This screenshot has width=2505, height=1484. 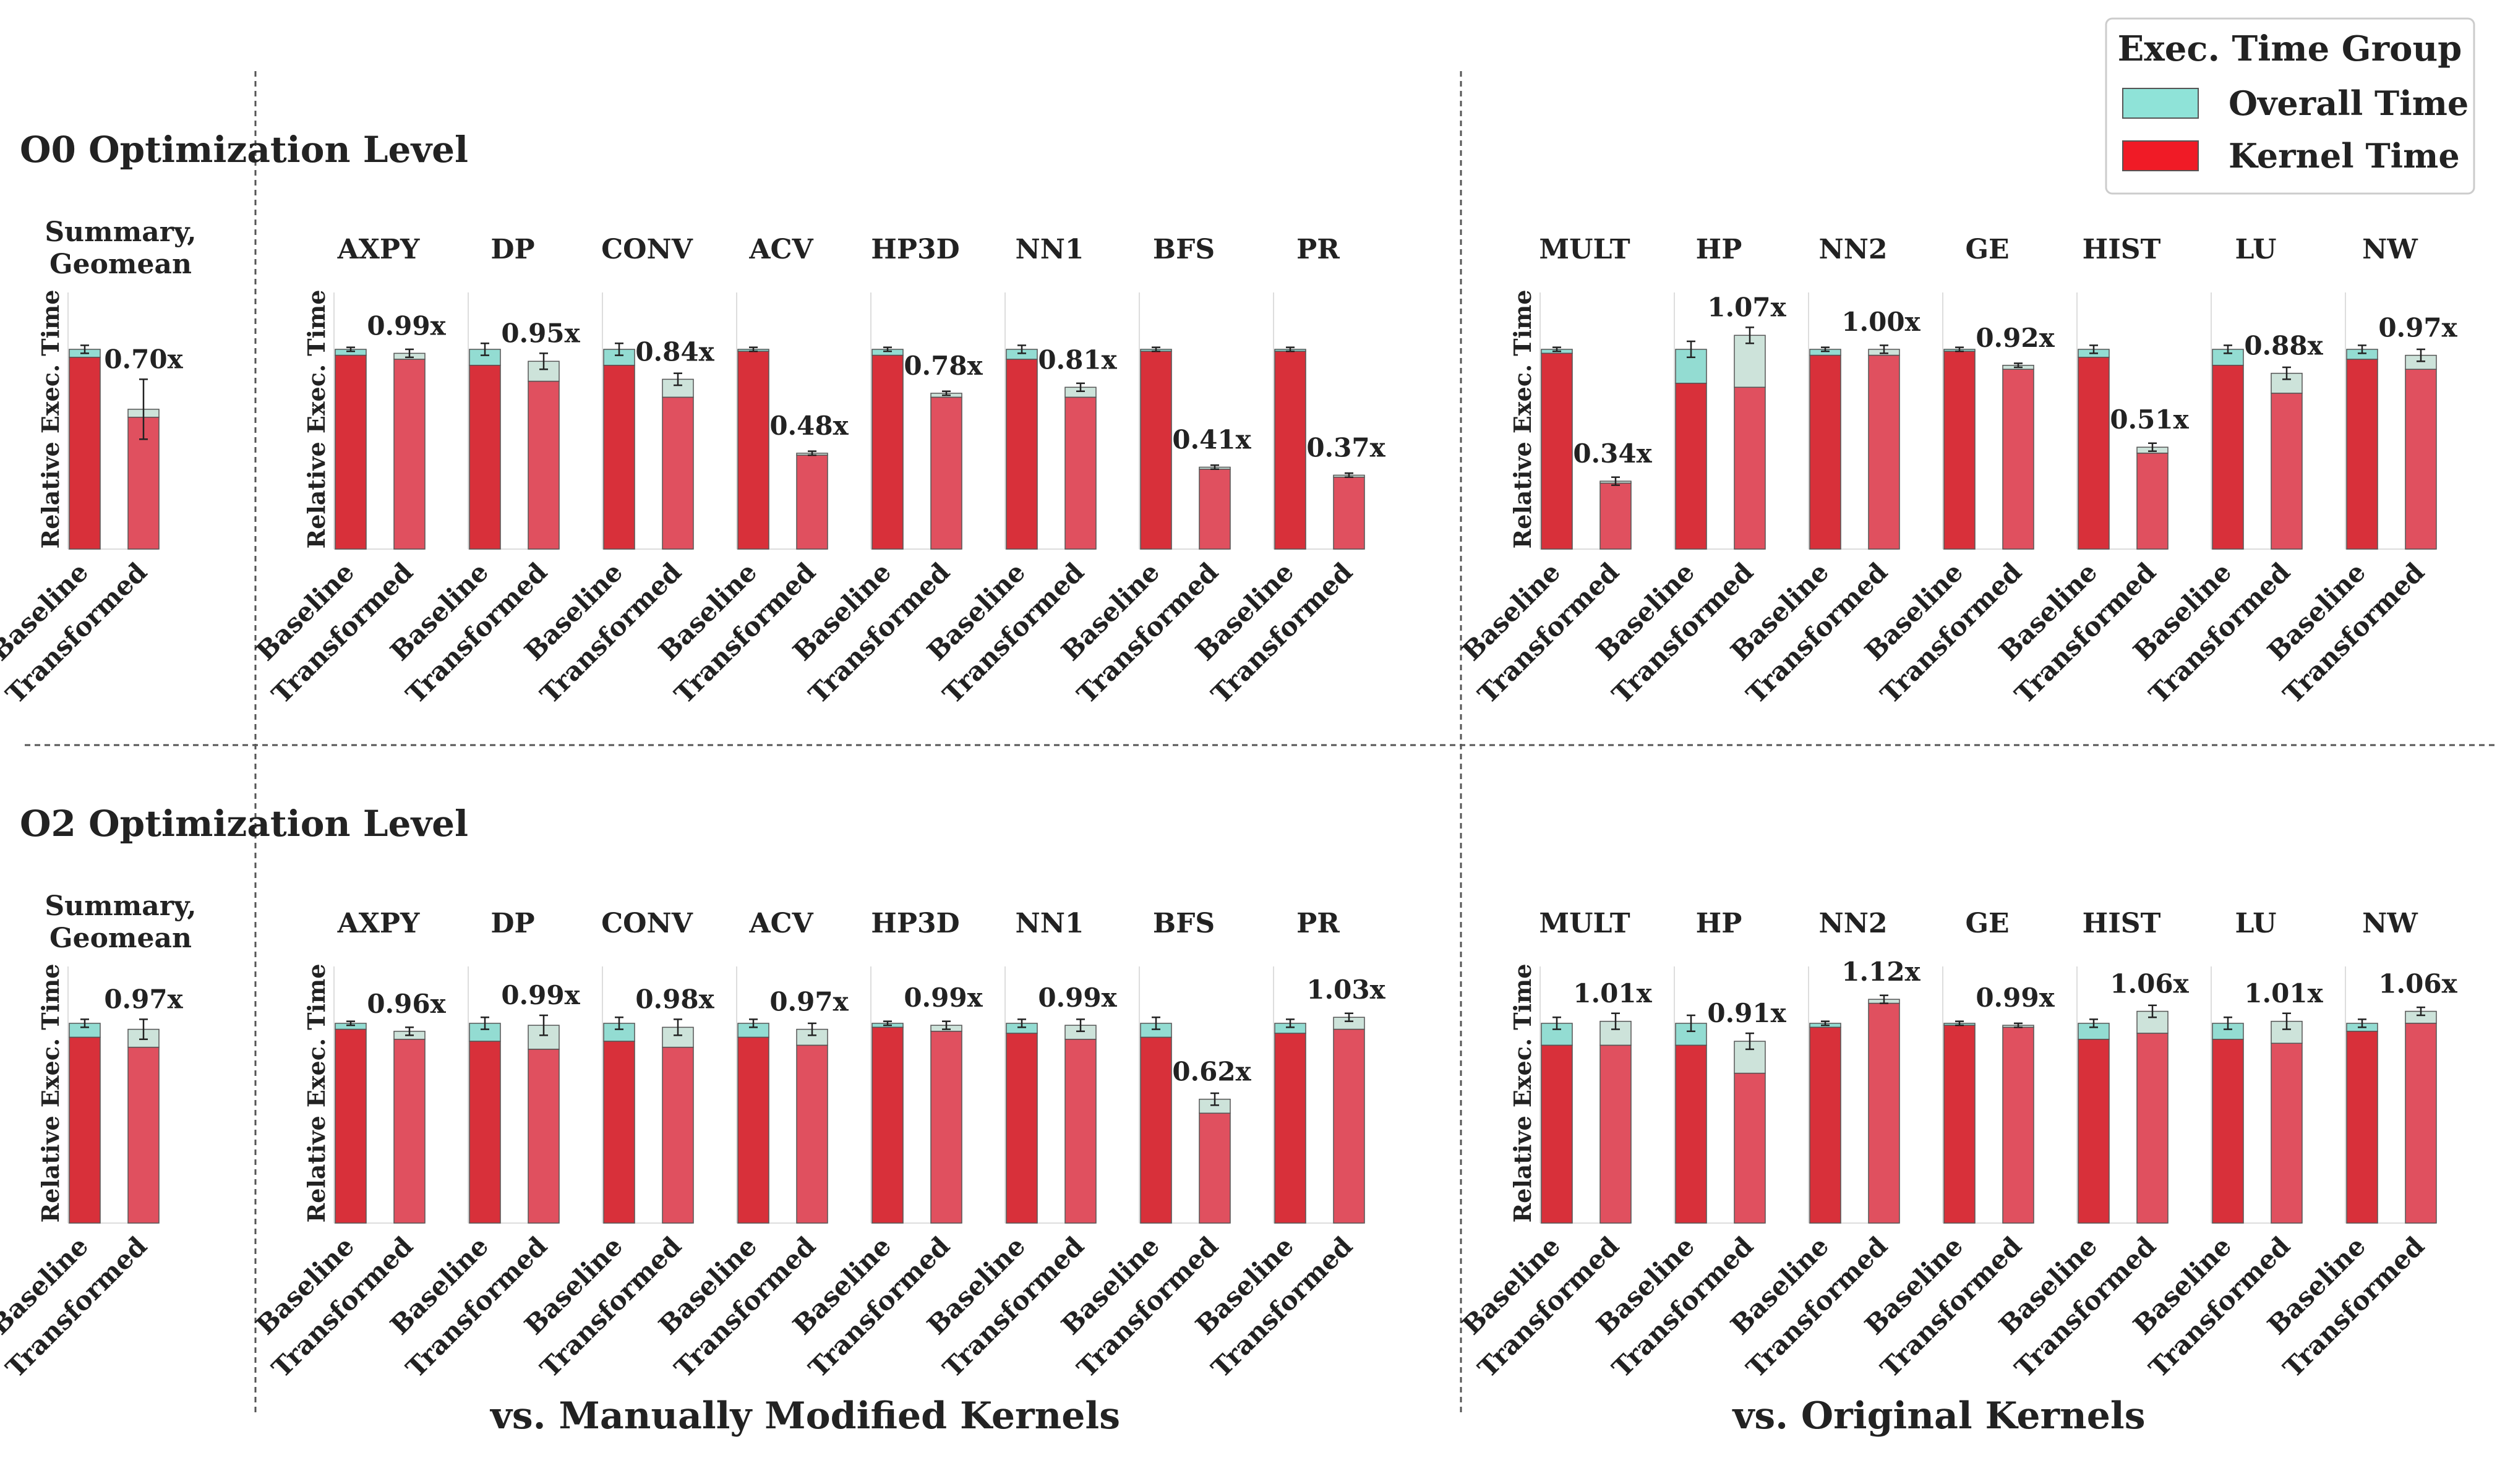 I want to click on speedup-label: 0.51x, so click(x=2149, y=419).